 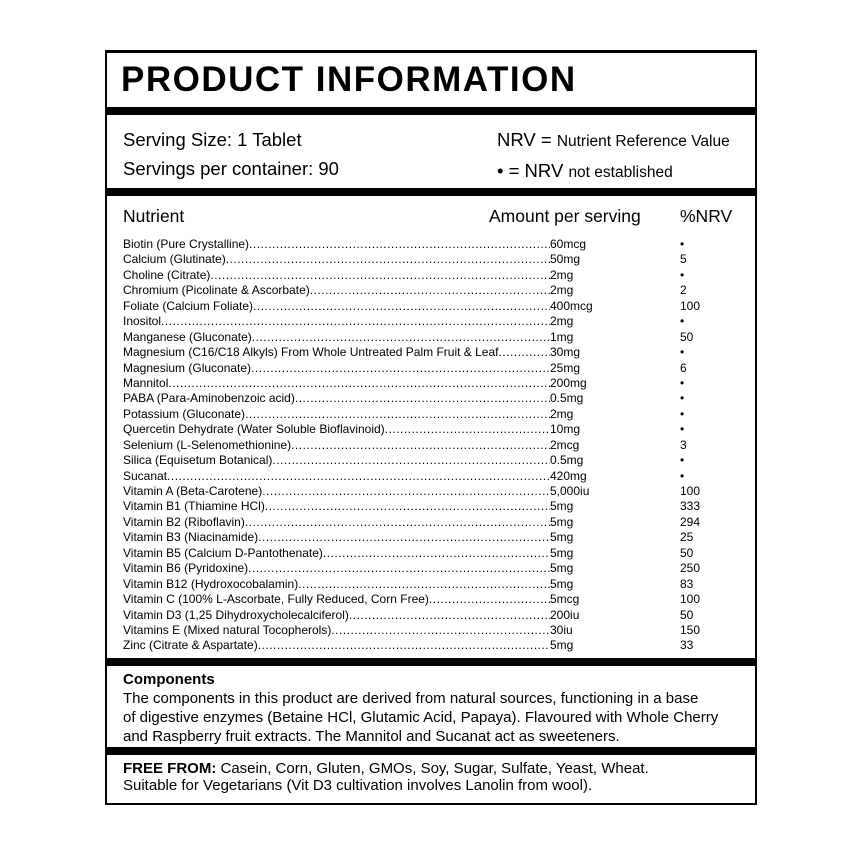 I want to click on nutrient-name: Selenium (L-Selenomethionine), so click(x=207, y=444).